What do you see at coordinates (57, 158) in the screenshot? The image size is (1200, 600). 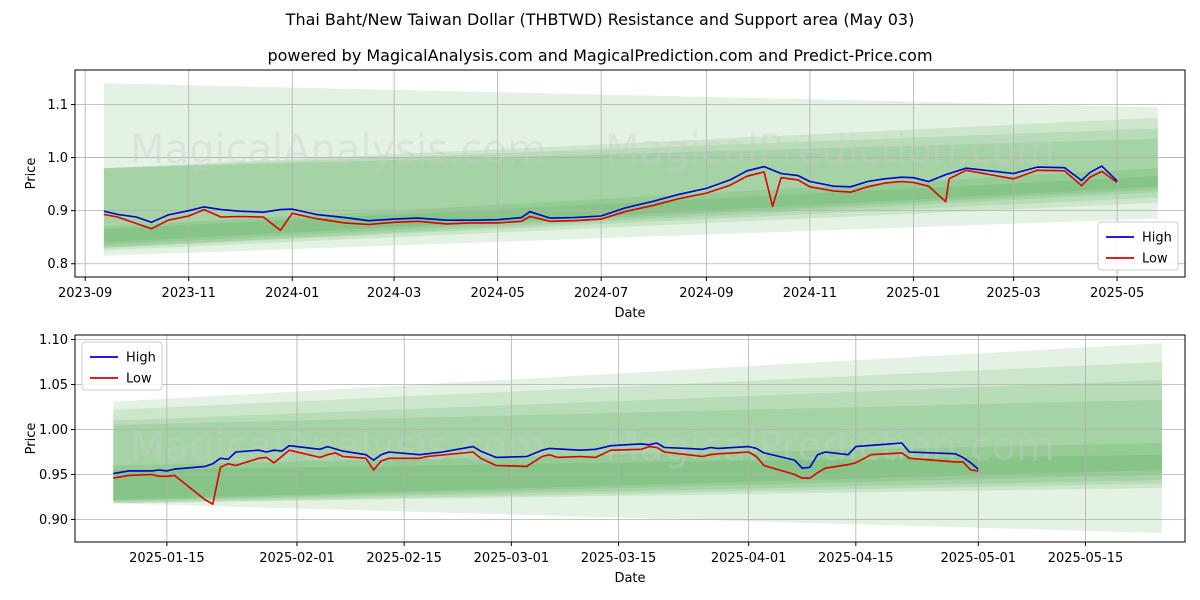 I see `y-tick-label: 1.0` at bounding box center [57, 158].